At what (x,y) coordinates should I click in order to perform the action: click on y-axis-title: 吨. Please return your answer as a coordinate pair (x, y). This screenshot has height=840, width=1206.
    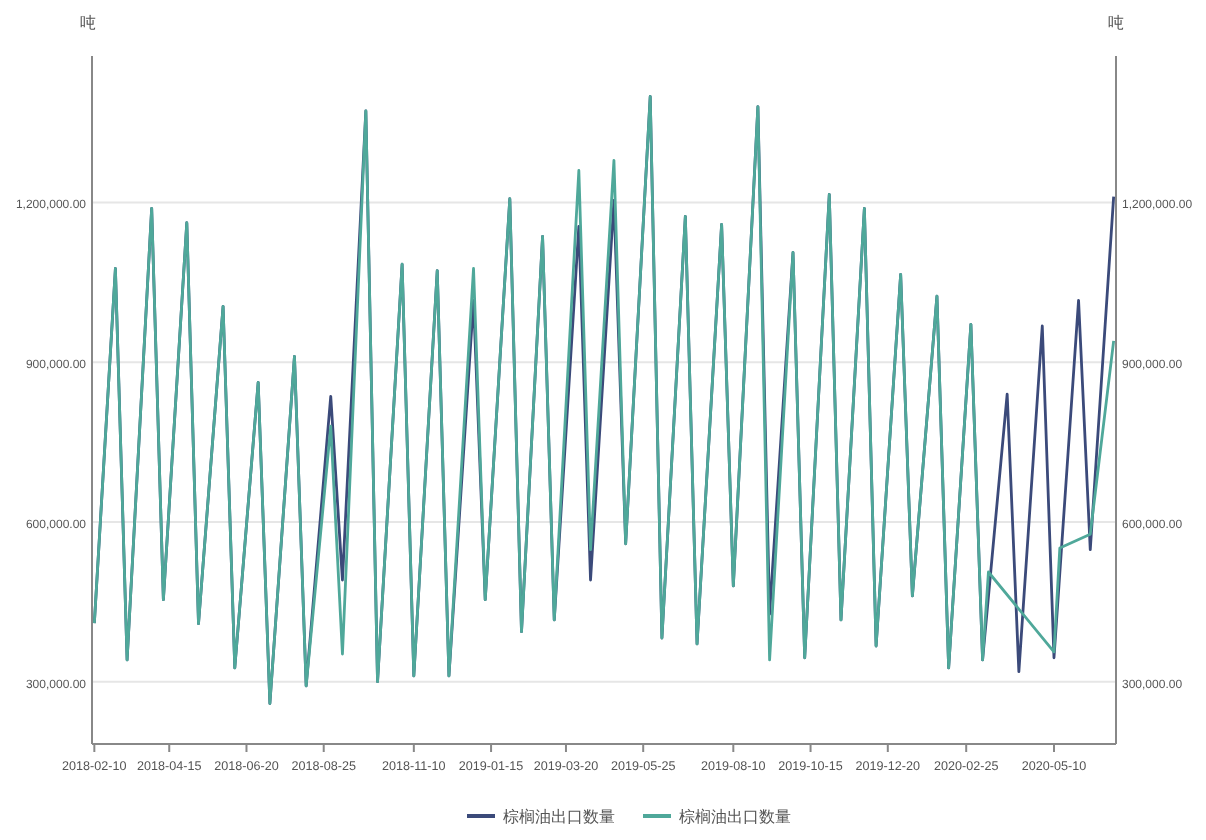
    Looking at the image, I should click on (88, 23).